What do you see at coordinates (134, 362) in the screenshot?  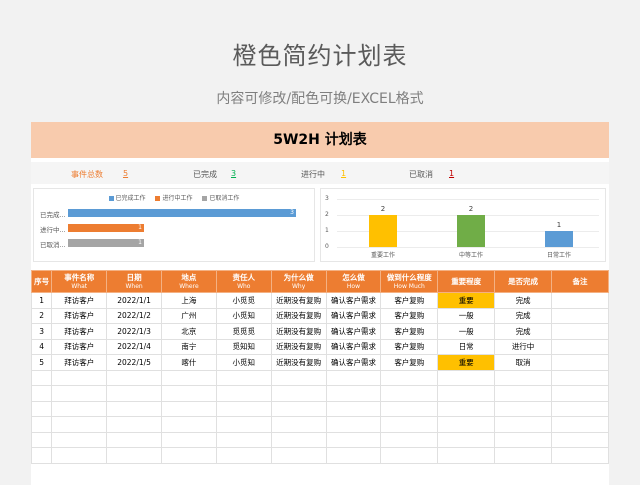 I see `table-cell: 2022/1/5` at bounding box center [134, 362].